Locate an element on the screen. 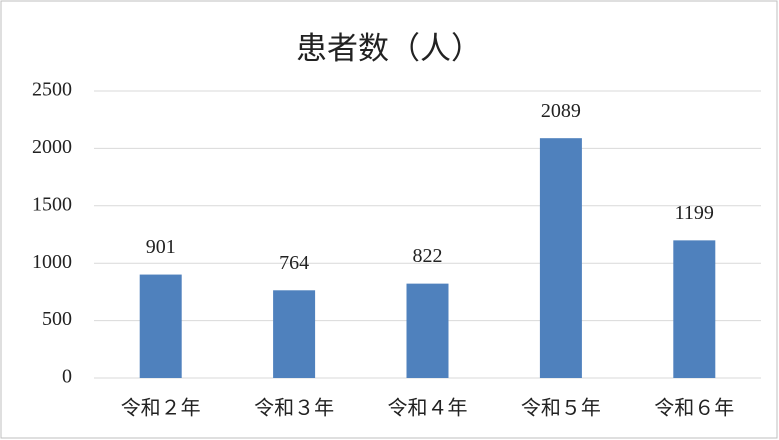  y-tick-label: 1500 is located at coordinates (52, 204).